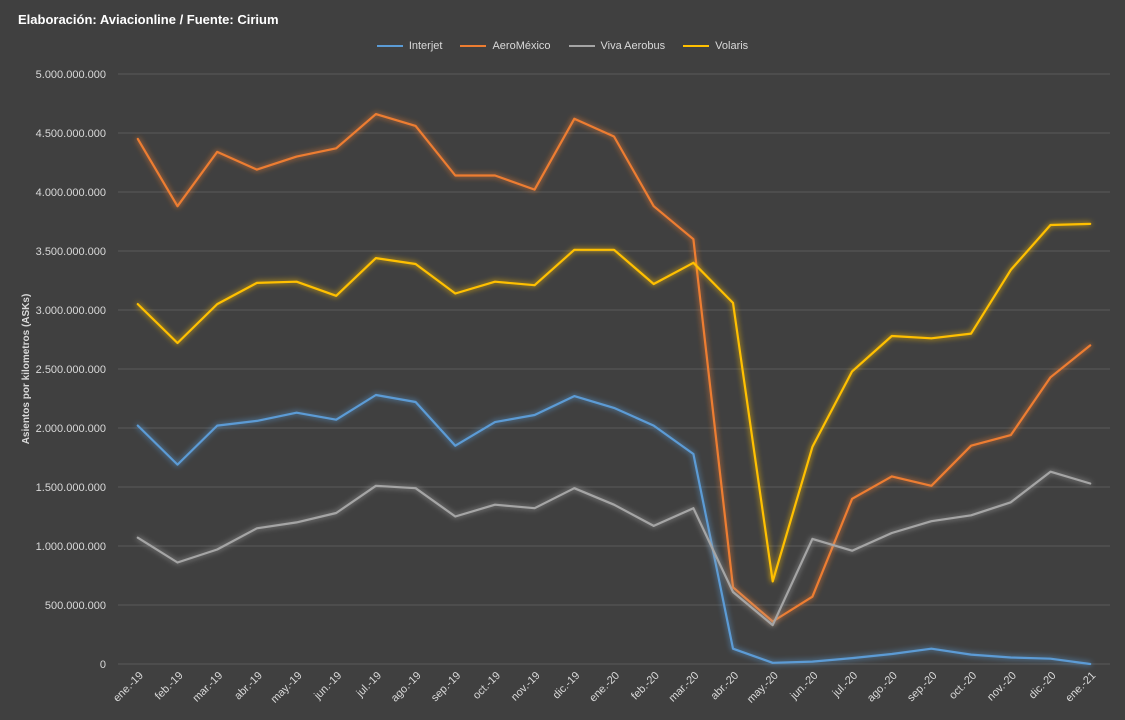 The width and height of the screenshot is (1125, 720). I want to click on legend-item: Volaris, so click(715, 46).